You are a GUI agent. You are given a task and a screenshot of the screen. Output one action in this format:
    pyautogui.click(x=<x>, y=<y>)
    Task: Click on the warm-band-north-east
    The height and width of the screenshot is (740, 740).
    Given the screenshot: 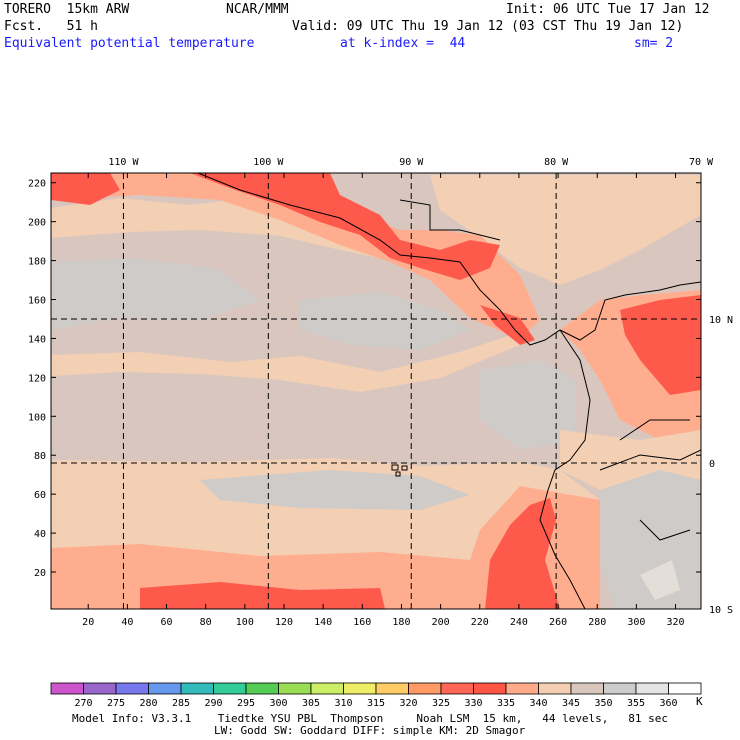 What is the action you would take?
    pyautogui.click(x=565, y=230)
    